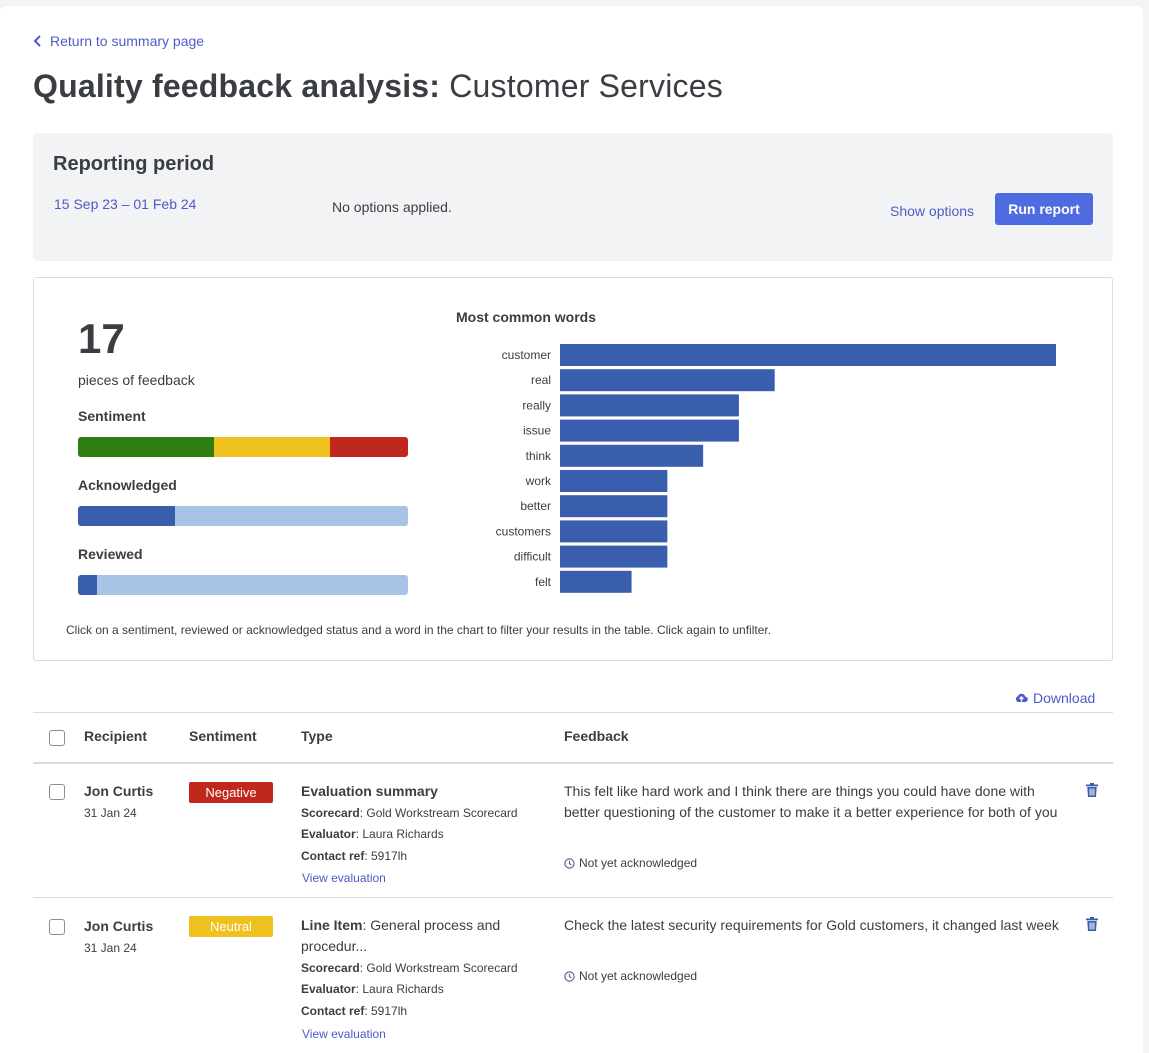  I want to click on feedback-type-name: Line Item, so click(332, 925).